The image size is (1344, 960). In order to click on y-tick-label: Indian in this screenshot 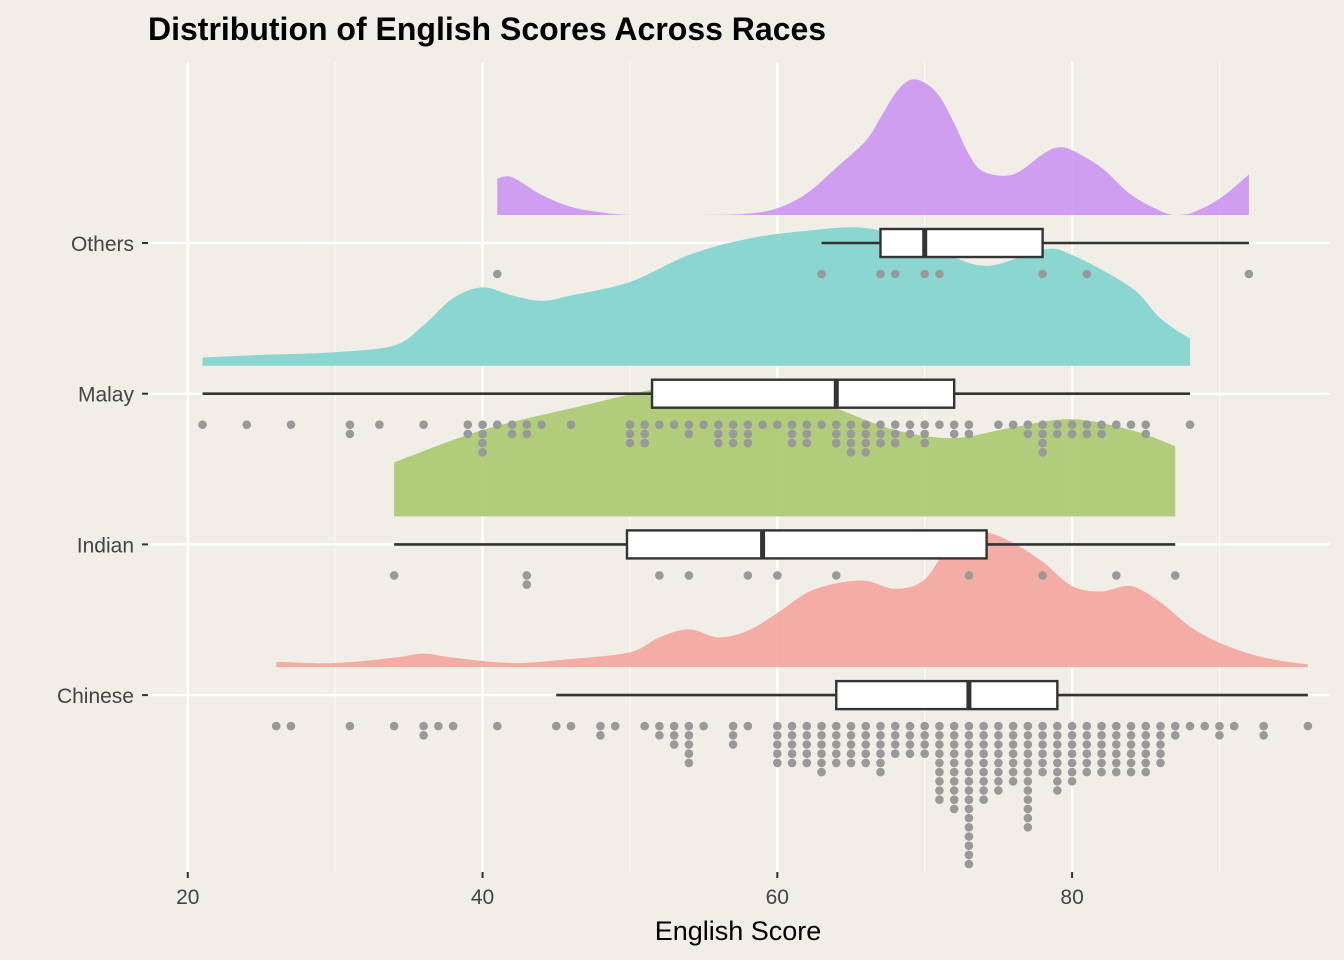, I will do `click(105, 545)`.